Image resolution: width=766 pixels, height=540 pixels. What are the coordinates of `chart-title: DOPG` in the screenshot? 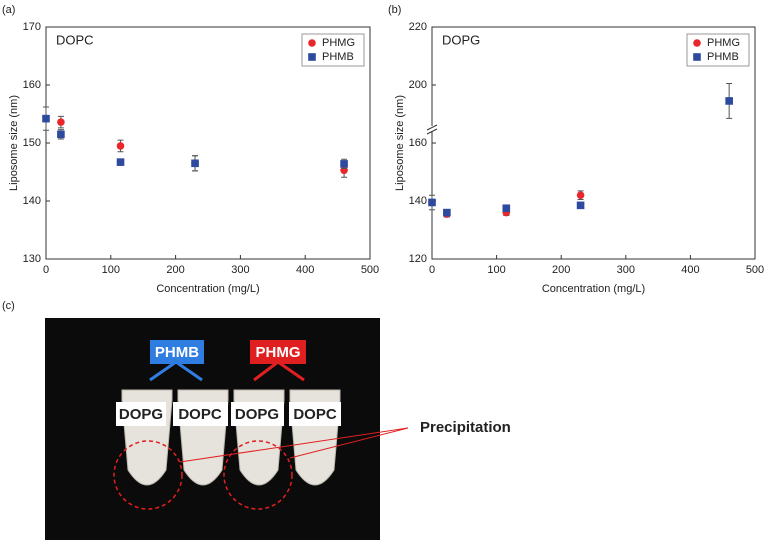 It's located at (461, 39).